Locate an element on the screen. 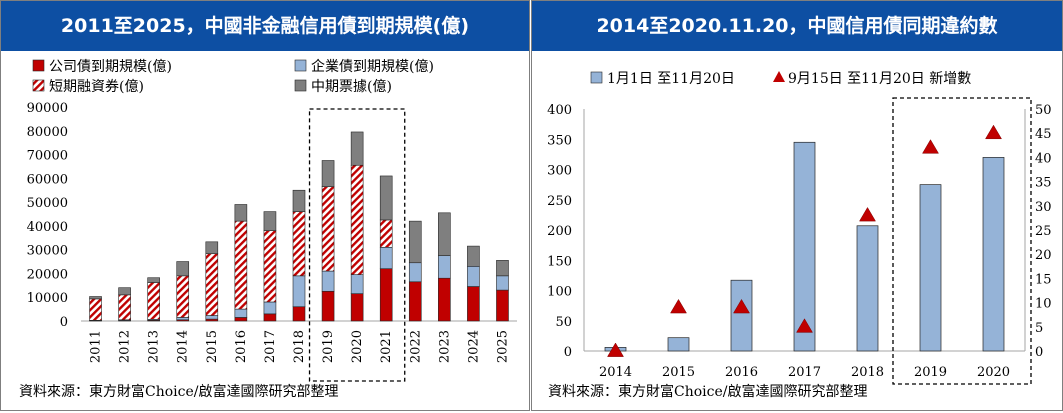 The width and height of the screenshot is (1063, 413). left-highlight-box is located at coordinates (357, 245).